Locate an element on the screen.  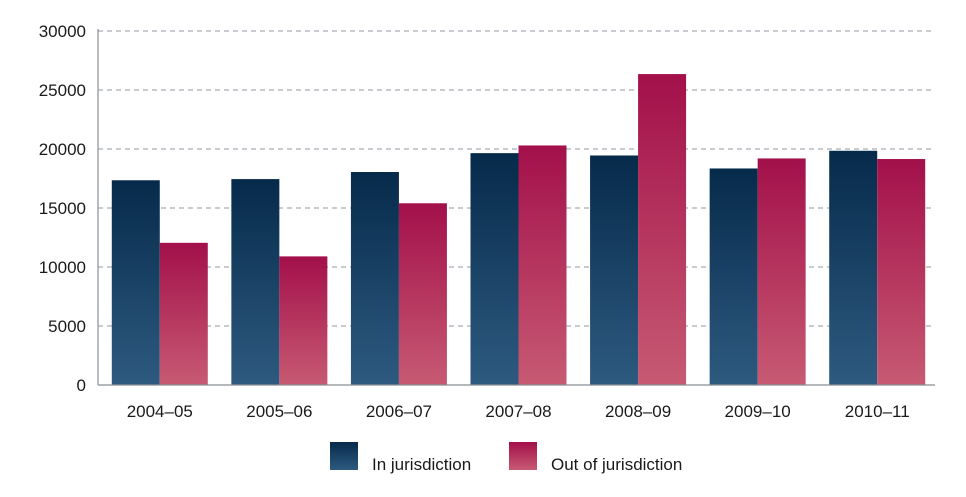
x-tick-label: 2010–11 is located at coordinates (877, 411).